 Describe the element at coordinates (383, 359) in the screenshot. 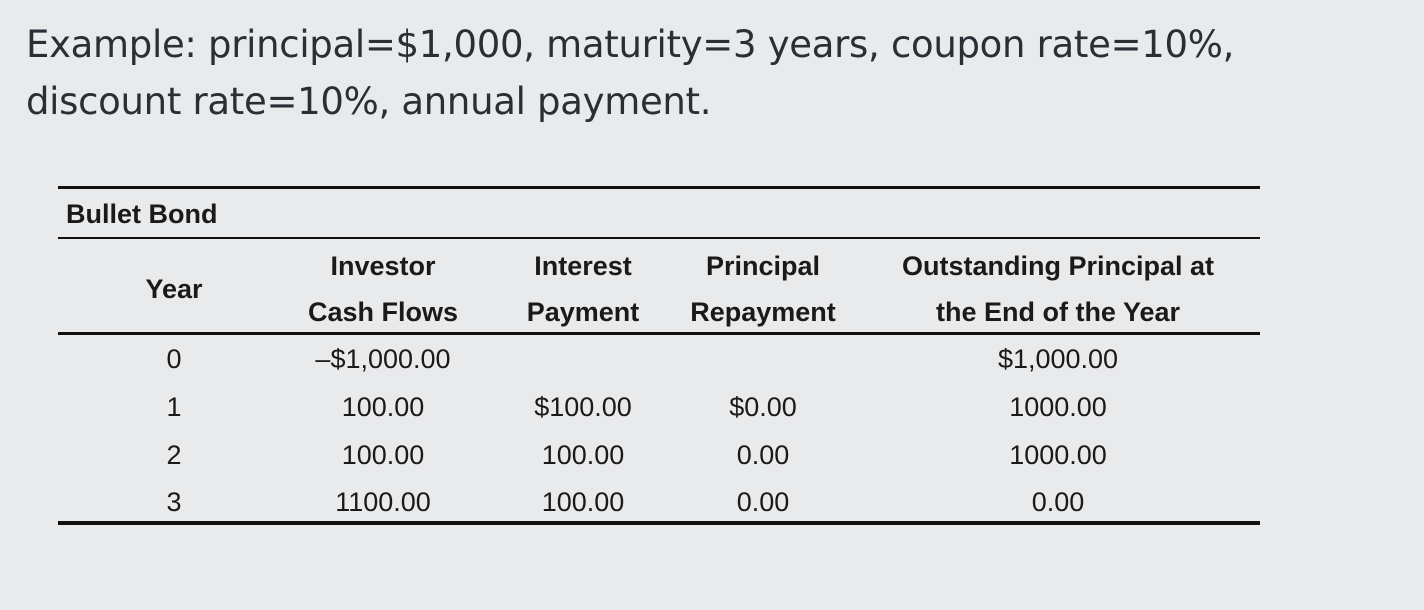

I see `cell-investor-cash-flow: –$1,000.00` at that location.